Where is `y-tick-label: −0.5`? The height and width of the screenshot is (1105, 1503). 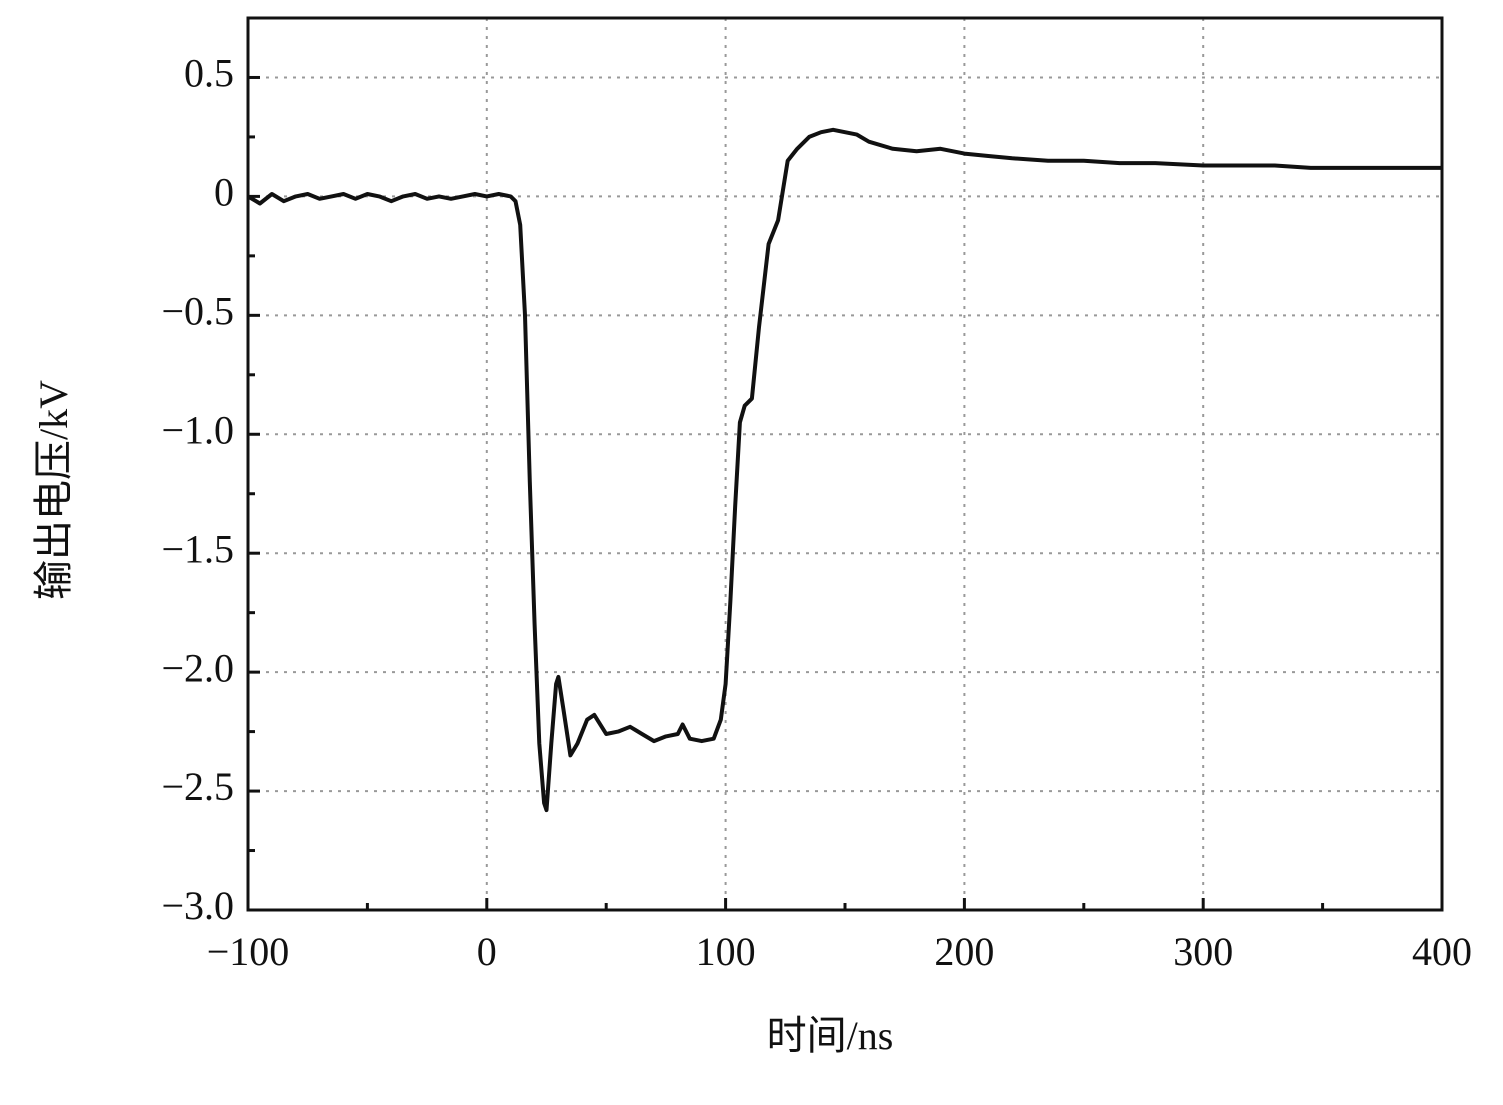
y-tick-label: −0.5 is located at coordinates (197, 311).